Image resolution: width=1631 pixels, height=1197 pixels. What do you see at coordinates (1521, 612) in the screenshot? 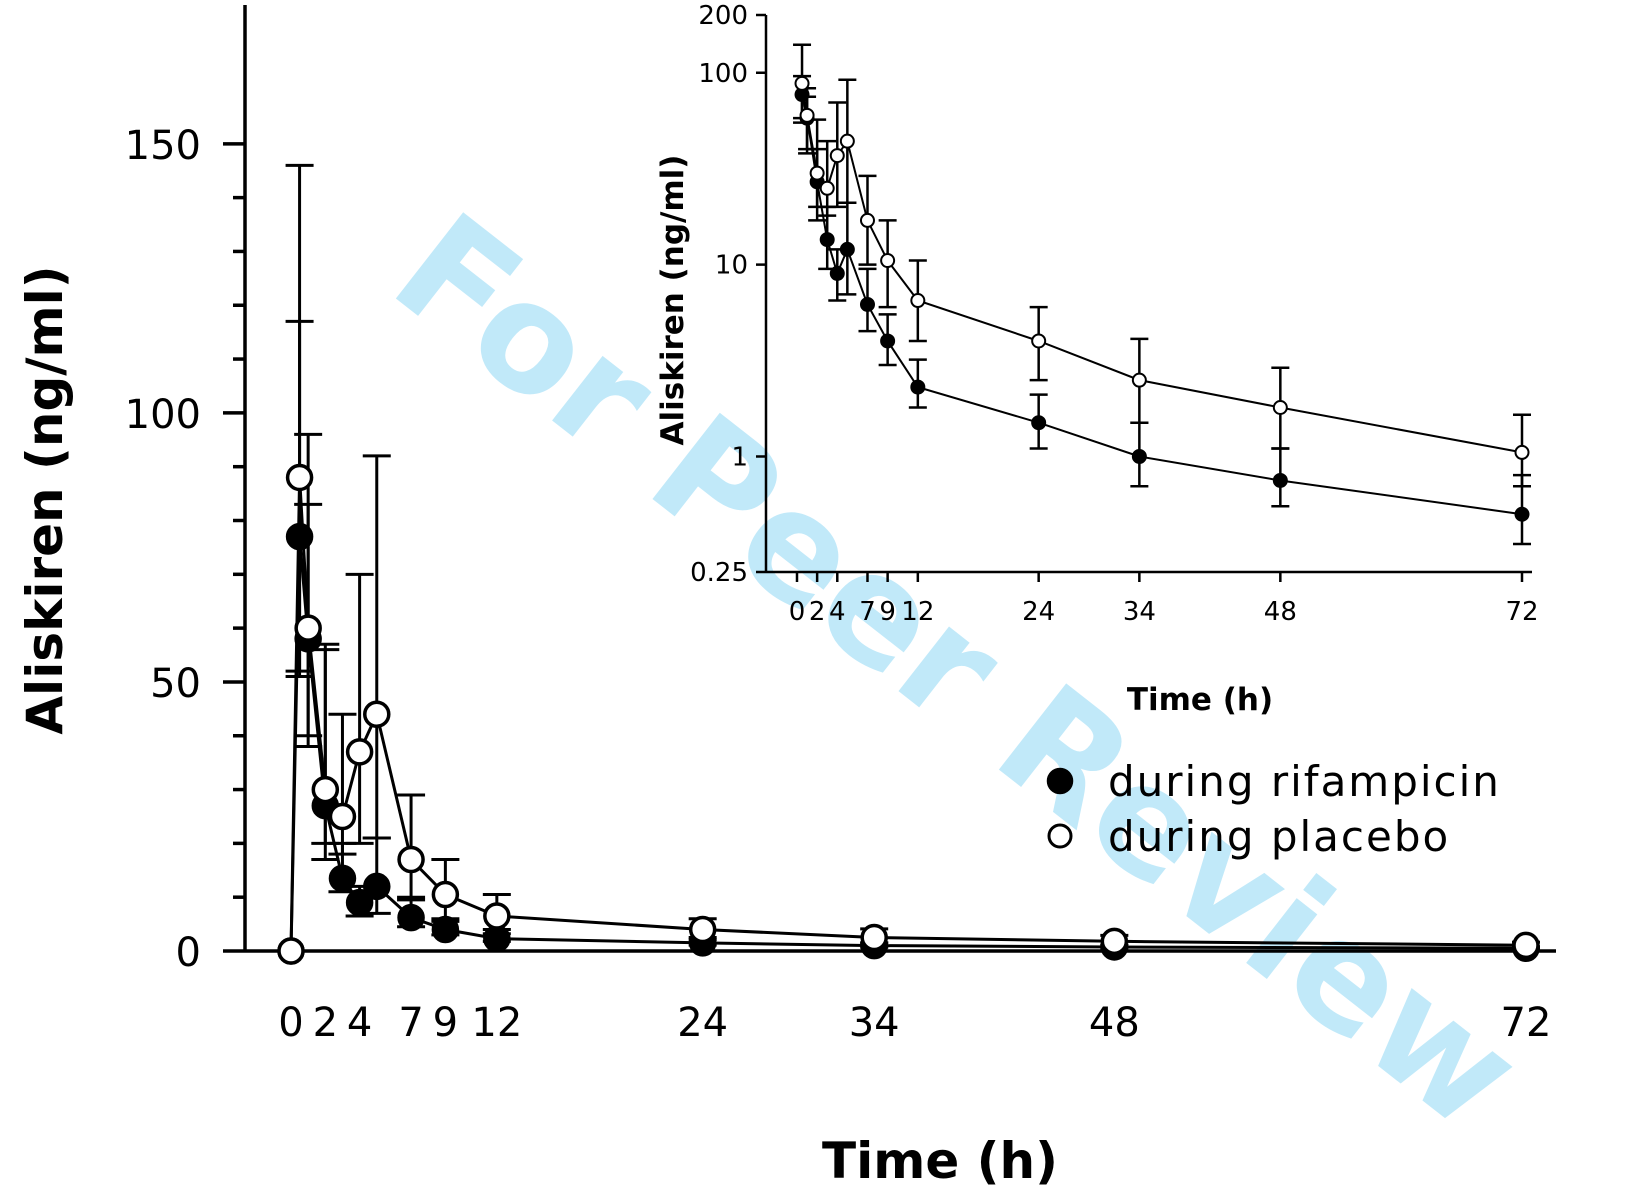
I see `inset-x-tick-label: 72` at bounding box center [1521, 612].